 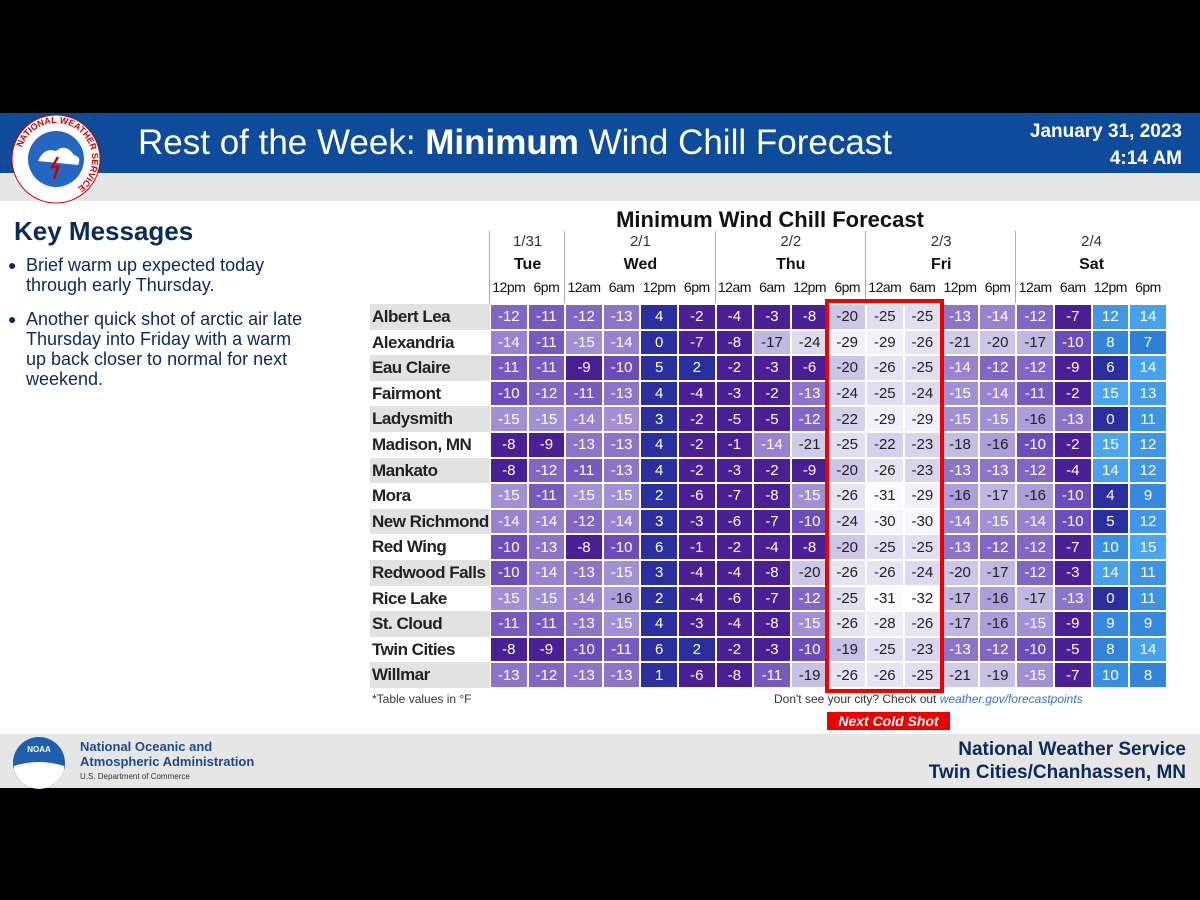 I want to click on wind-chill-cell: 10, so click(x=1110, y=547).